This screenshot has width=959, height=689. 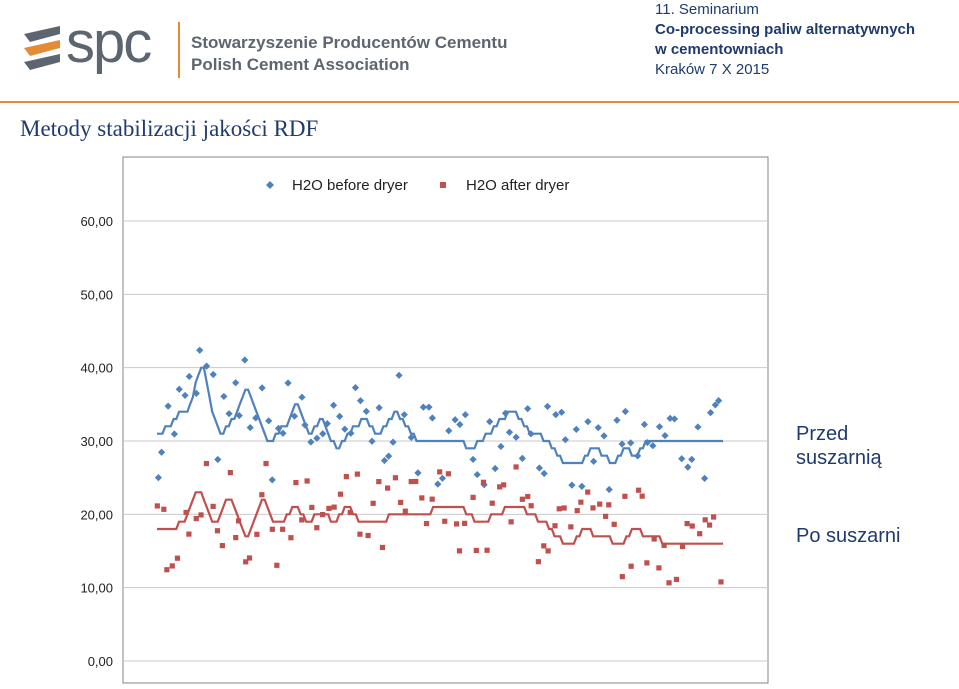 What do you see at coordinates (96, 588) in the screenshot?
I see `y-tick-label: 10,00` at bounding box center [96, 588].